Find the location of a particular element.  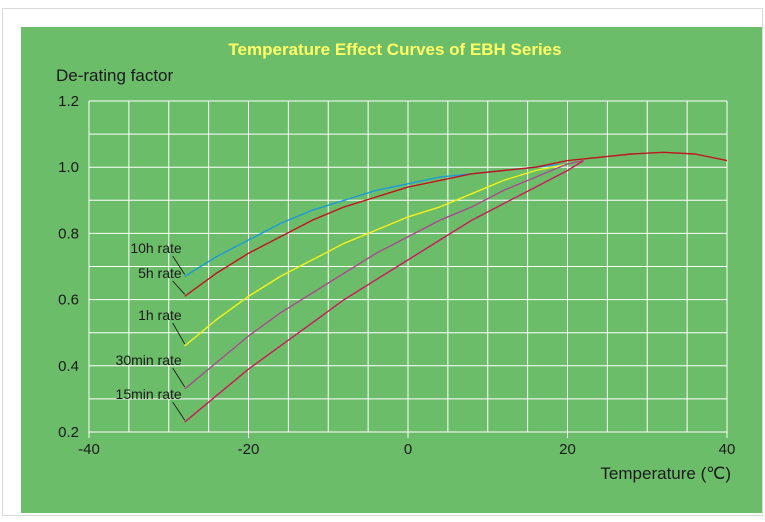

x-tick-label: 40 is located at coordinates (727, 449).